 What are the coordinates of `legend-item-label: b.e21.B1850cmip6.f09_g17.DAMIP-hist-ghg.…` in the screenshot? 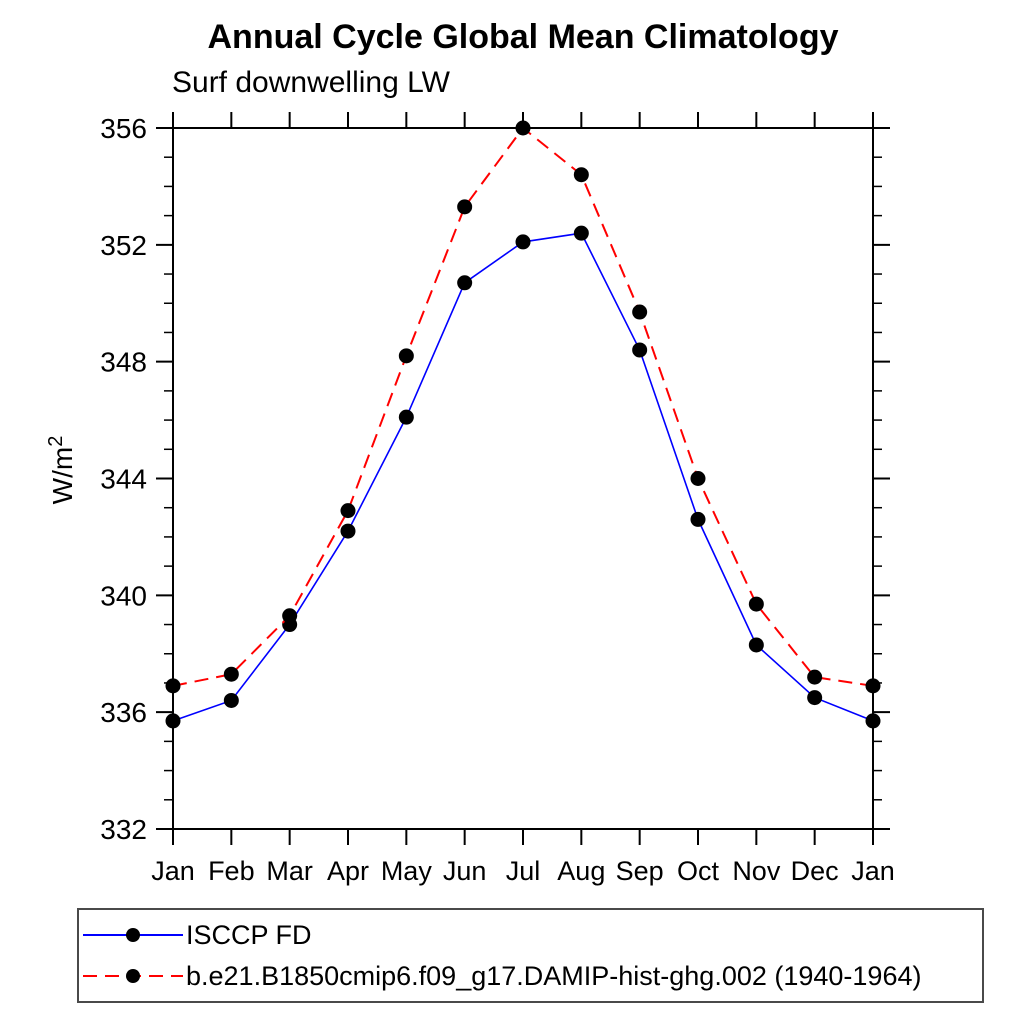 It's located at (554, 975).